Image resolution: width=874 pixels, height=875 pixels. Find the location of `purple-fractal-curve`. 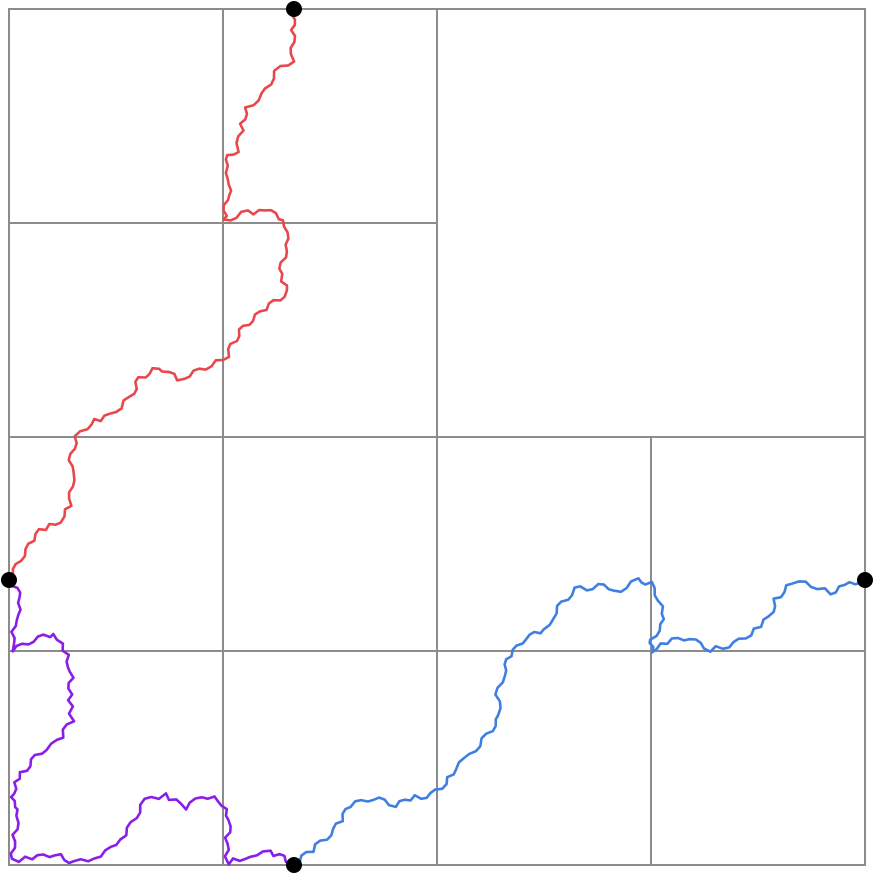

purple-fractal-curve is located at coordinates (152, 722).